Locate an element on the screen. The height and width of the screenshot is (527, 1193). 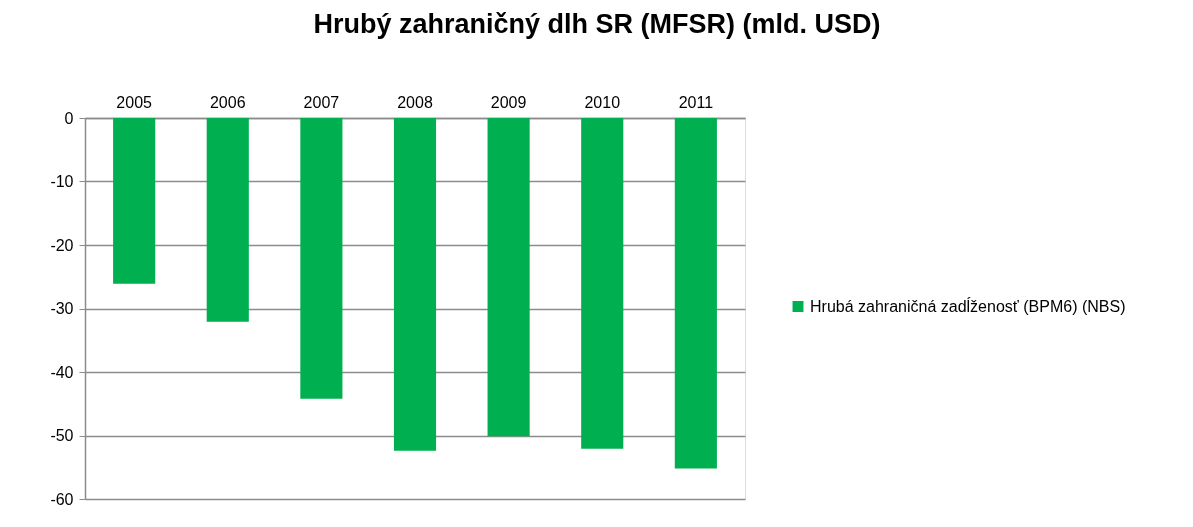
y-tick-label: -60 is located at coordinates (62, 499).